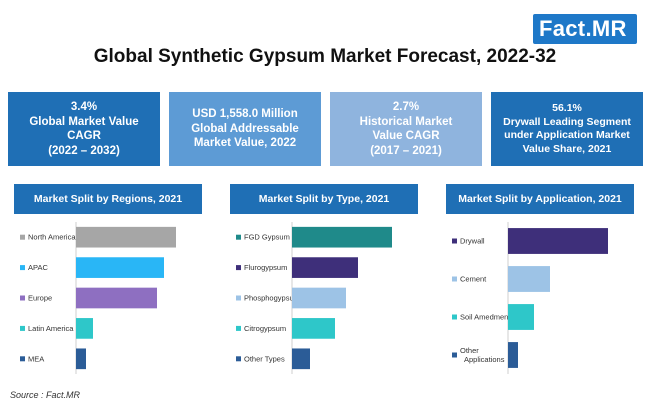 Image resolution: width=650 pixels, height=412 pixels. I want to click on source-note: Source : Fact.MR, so click(45, 395).